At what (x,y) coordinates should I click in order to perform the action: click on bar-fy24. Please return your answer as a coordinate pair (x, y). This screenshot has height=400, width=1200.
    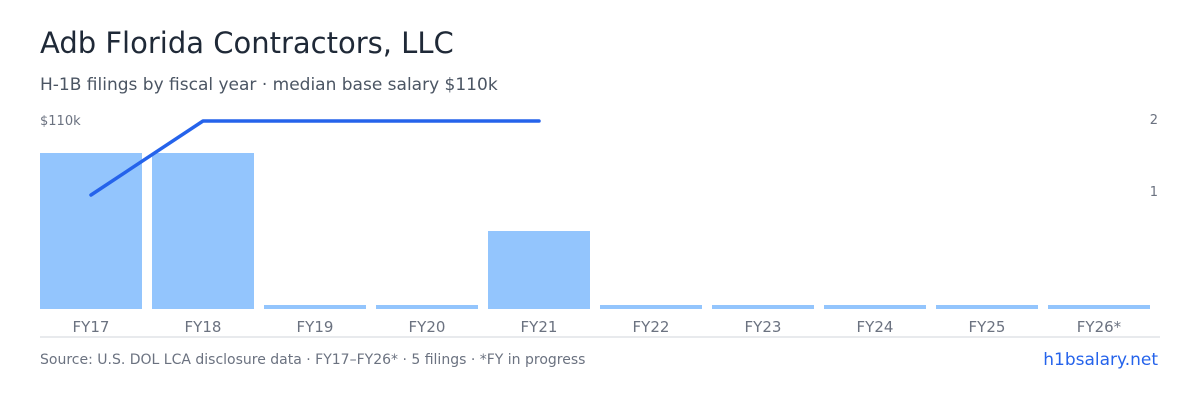
    Looking at the image, I should click on (875, 307).